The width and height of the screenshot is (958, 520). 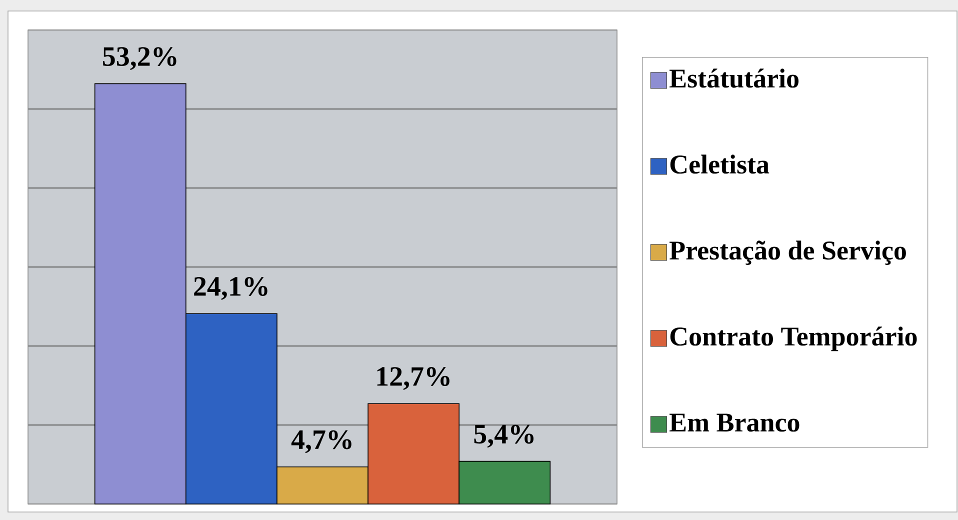 What do you see at coordinates (321, 442) in the screenshot?
I see `data-label: 4,7%` at bounding box center [321, 442].